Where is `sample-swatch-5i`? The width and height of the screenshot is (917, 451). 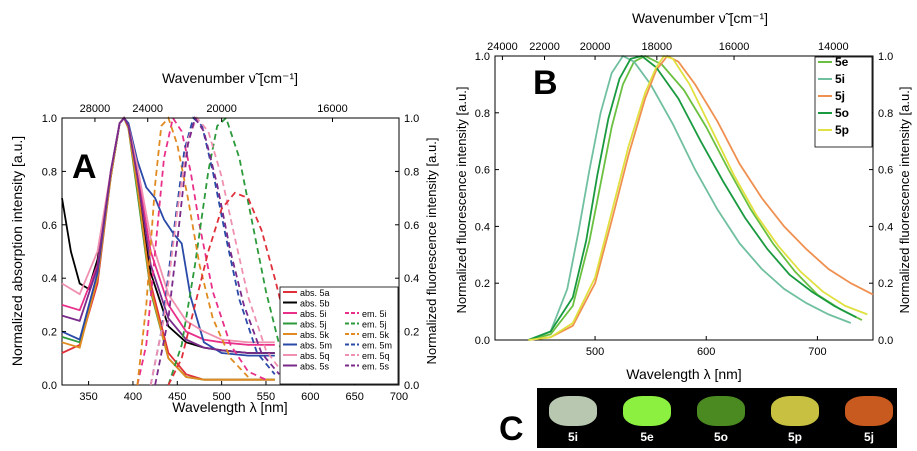 sample-swatch-5i is located at coordinates (573, 411).